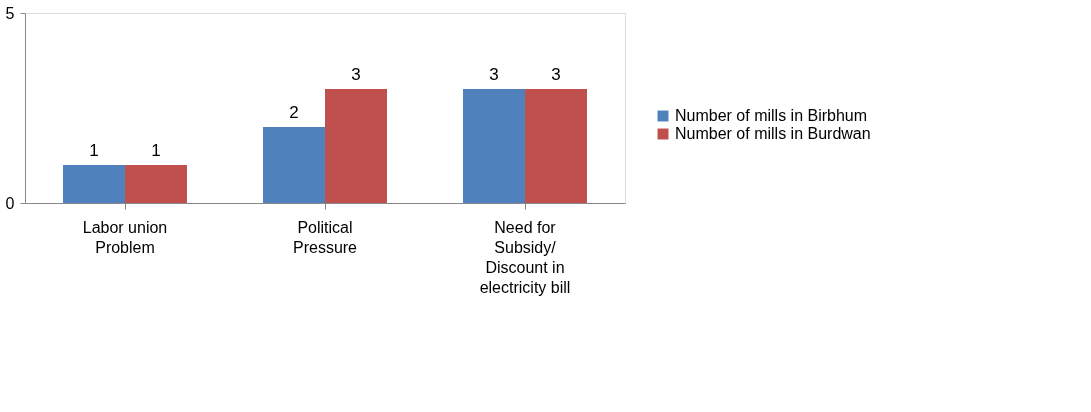 The width and height of the screenshot is (1091, 412). I want to click on y-tick-label: 5, so click(10, 13).